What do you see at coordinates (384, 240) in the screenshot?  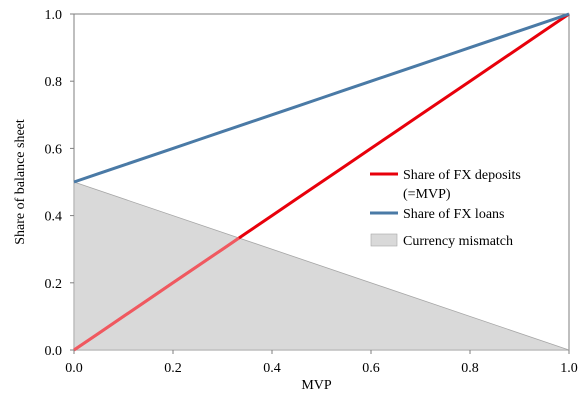 I see `legend-currency-mismatch-swatch` at bounding box center [384, 240].